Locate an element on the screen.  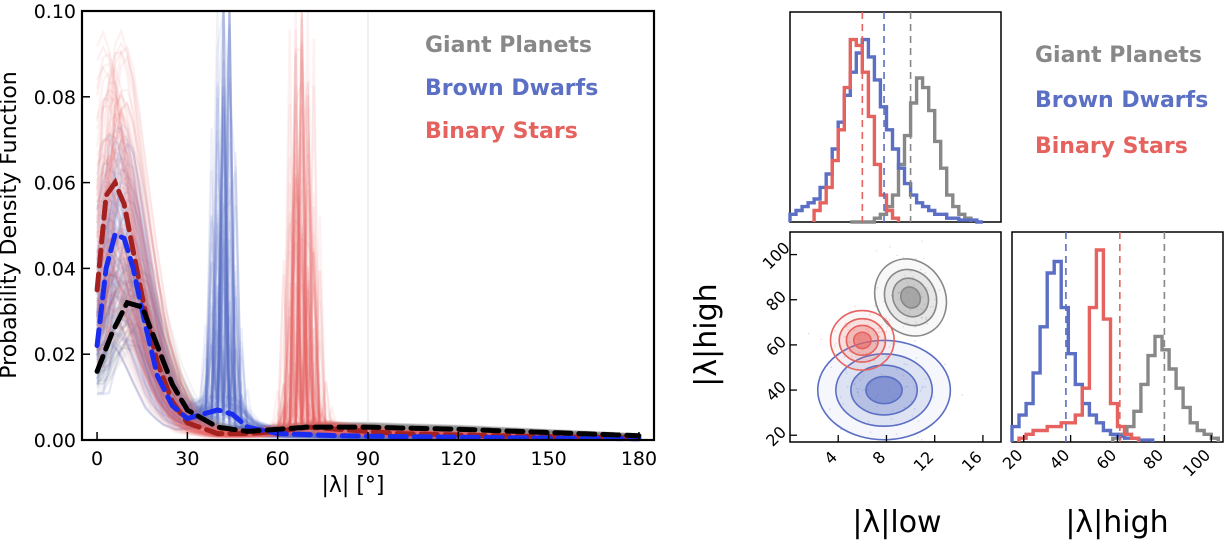
x-tick-label: 8 is located at coordinates (879, 457).